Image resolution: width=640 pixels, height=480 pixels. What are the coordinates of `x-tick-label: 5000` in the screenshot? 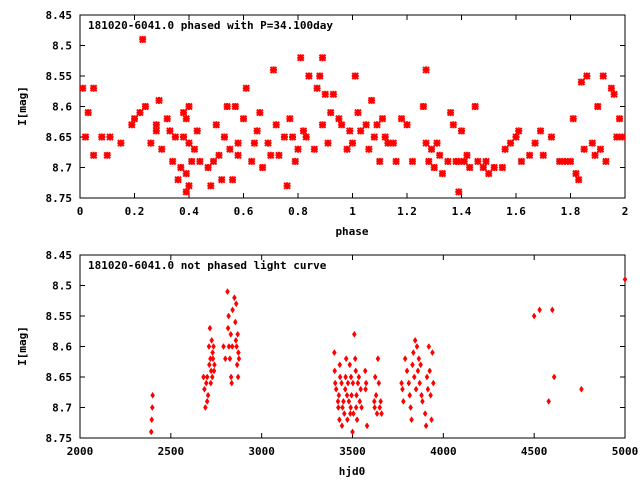 It's located at (625, 451).